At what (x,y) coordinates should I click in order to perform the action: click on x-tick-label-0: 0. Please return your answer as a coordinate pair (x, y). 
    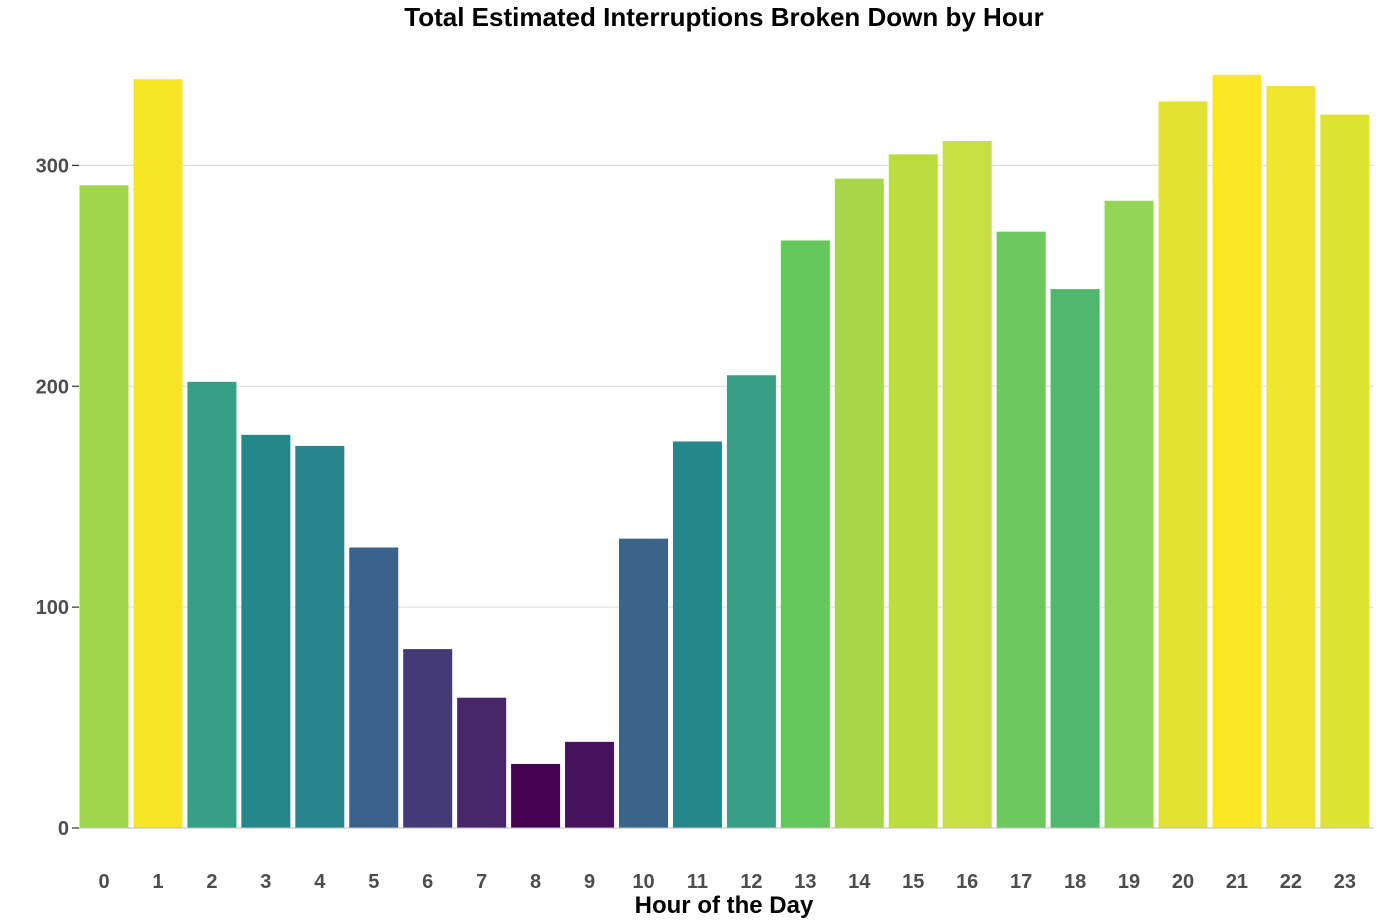
    Looking at the image, I should click on (103, 882).